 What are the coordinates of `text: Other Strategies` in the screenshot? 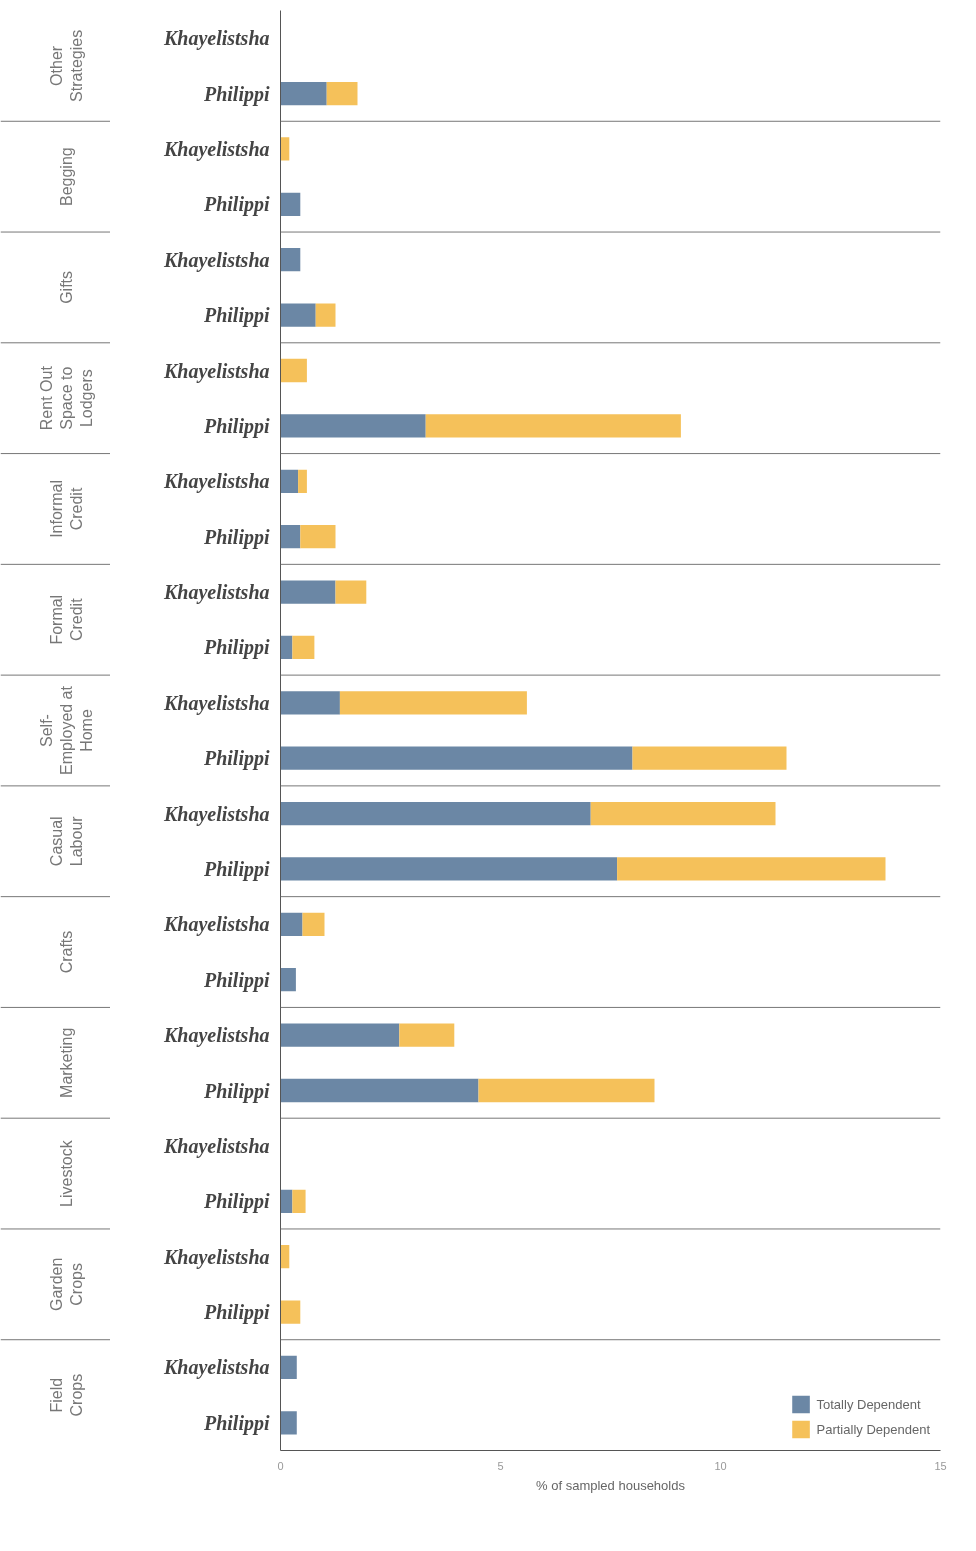 It's located at (66, 65).